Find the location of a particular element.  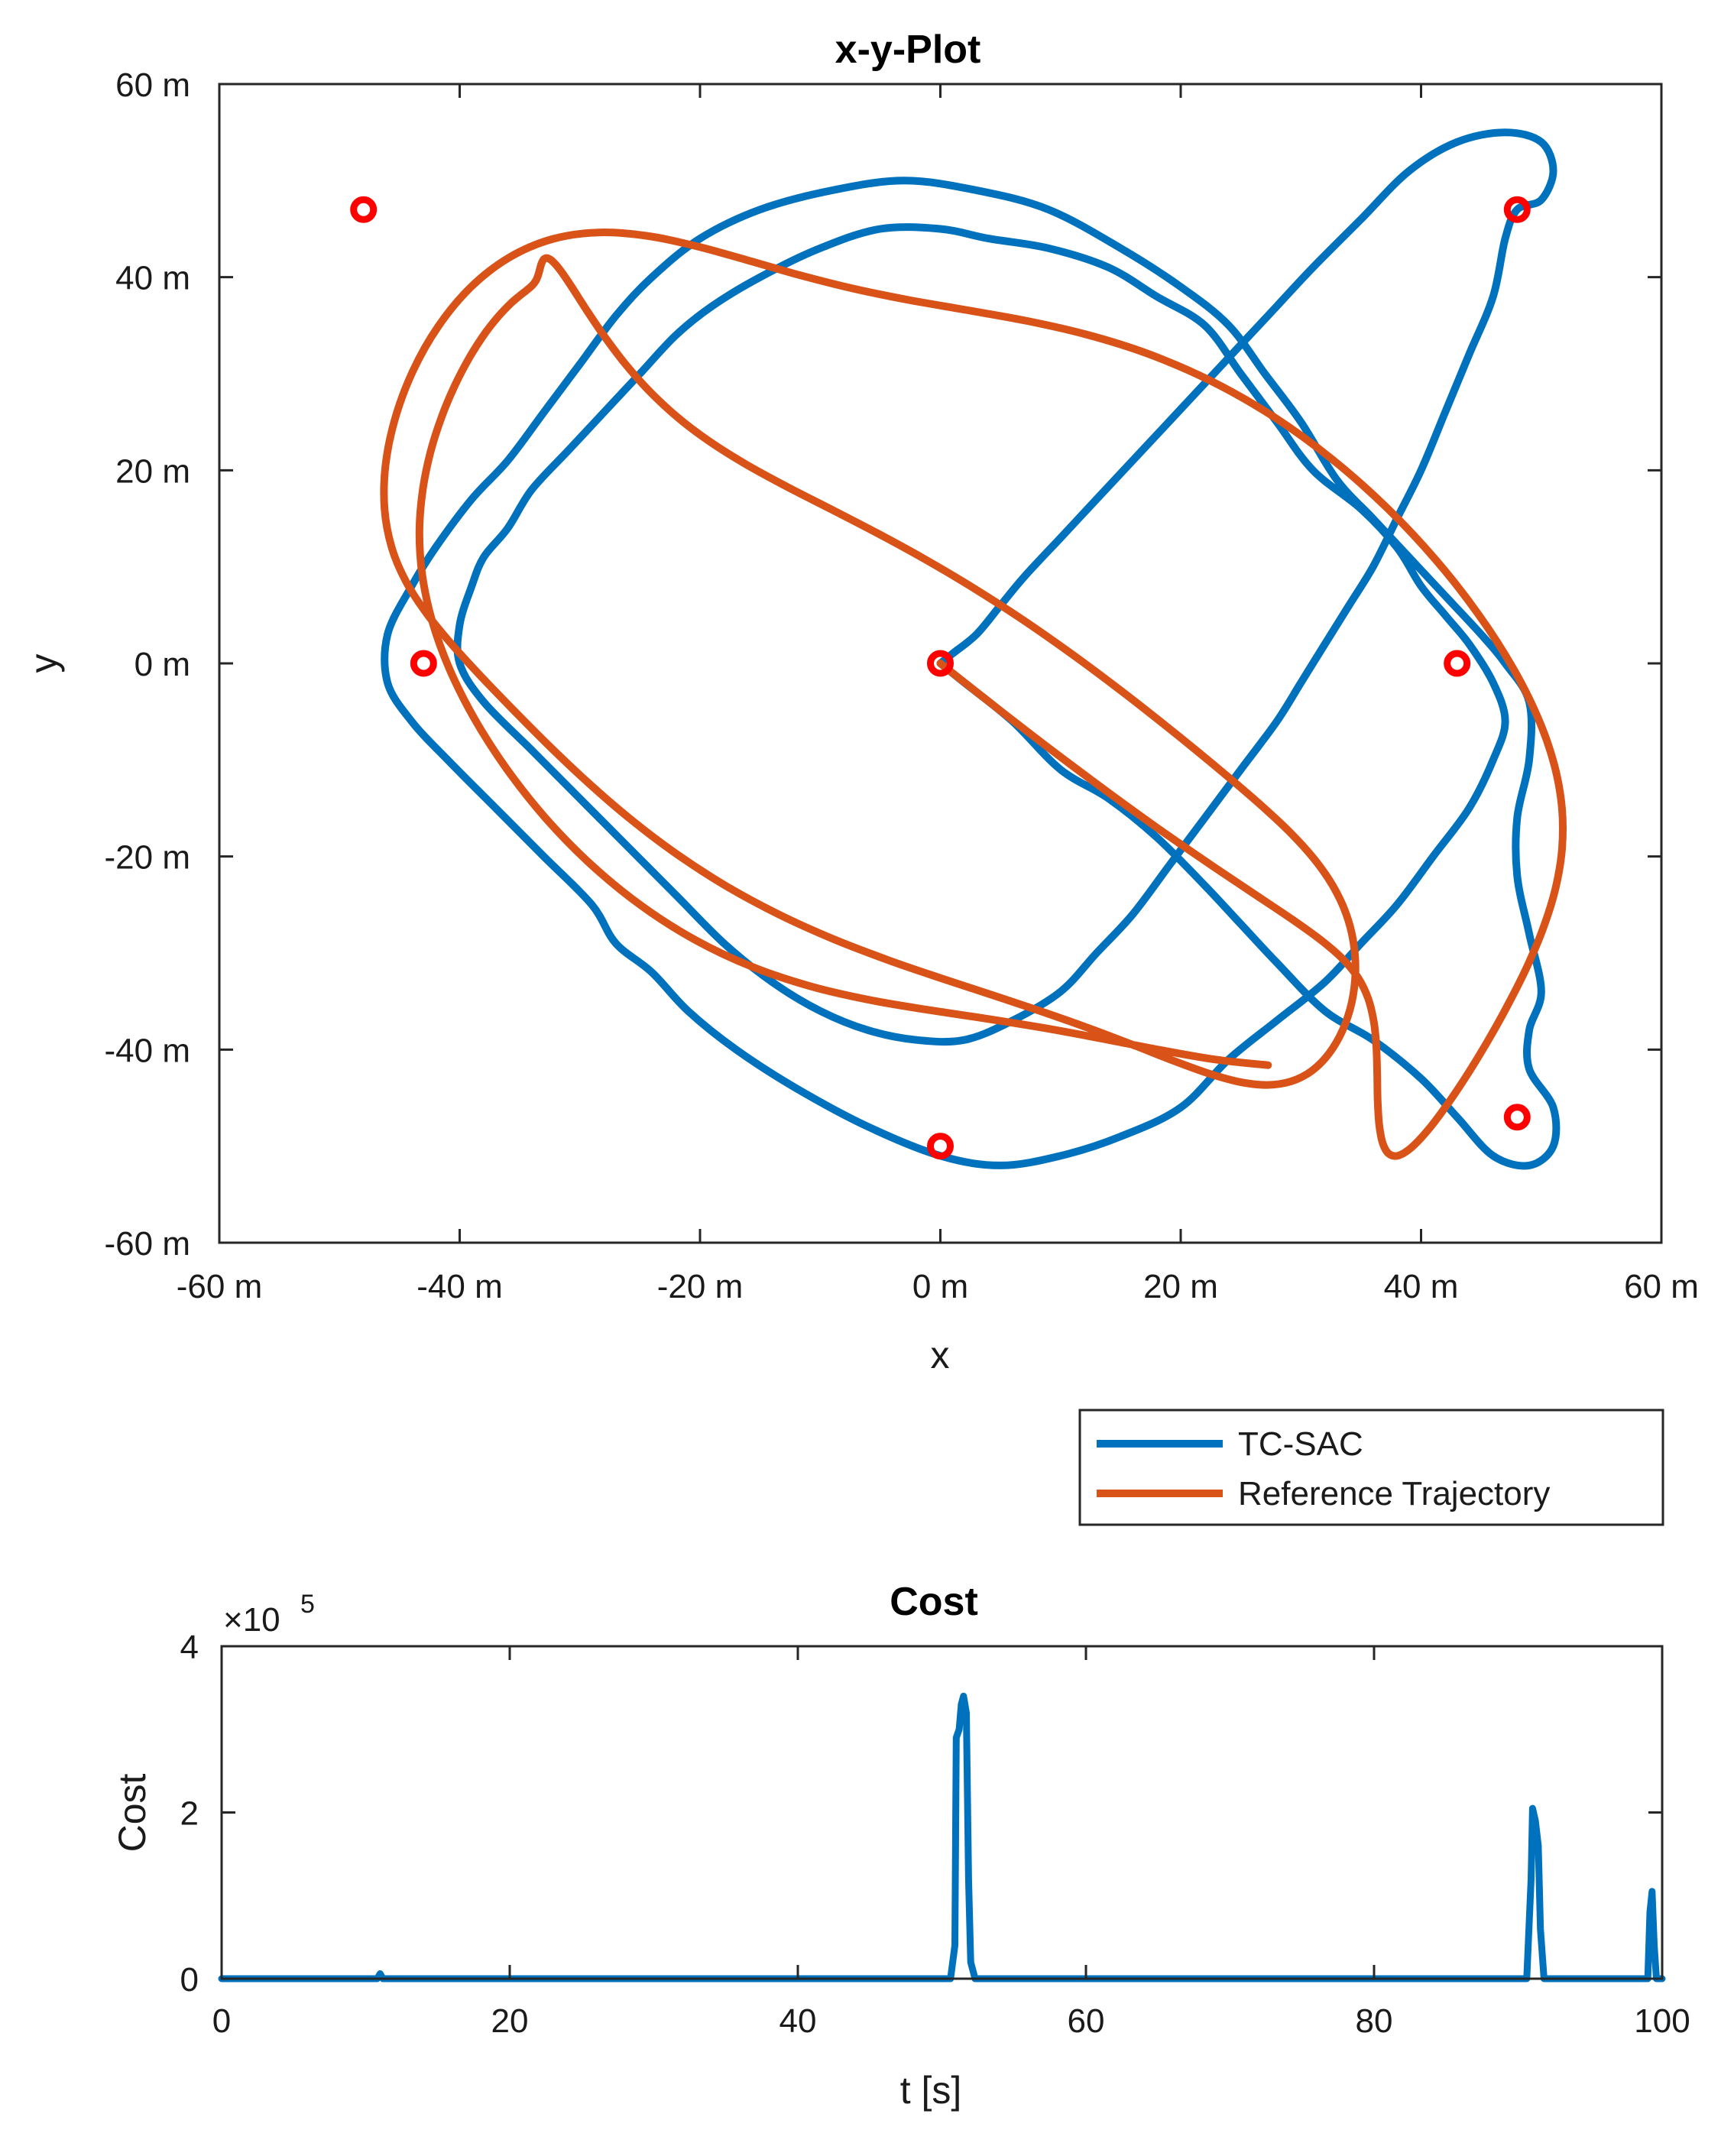

cost-plot-axes-box is located at coordinates (942, 1812).